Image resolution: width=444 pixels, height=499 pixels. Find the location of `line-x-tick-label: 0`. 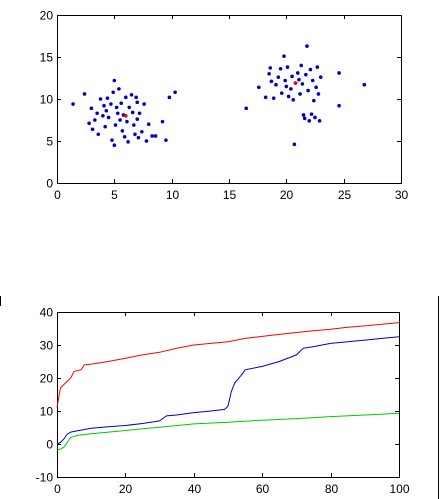

line-x-tick-label: 0 is located at coordinates (57, 489).